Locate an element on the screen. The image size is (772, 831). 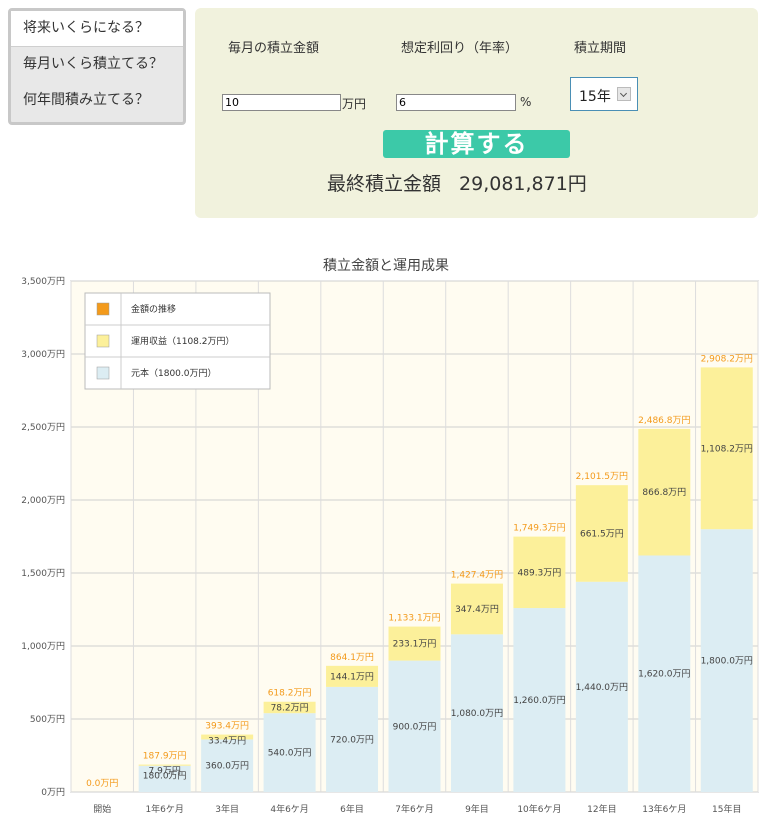
bar-profit-label: 661.5万円 is located at coordinates (602, 533).